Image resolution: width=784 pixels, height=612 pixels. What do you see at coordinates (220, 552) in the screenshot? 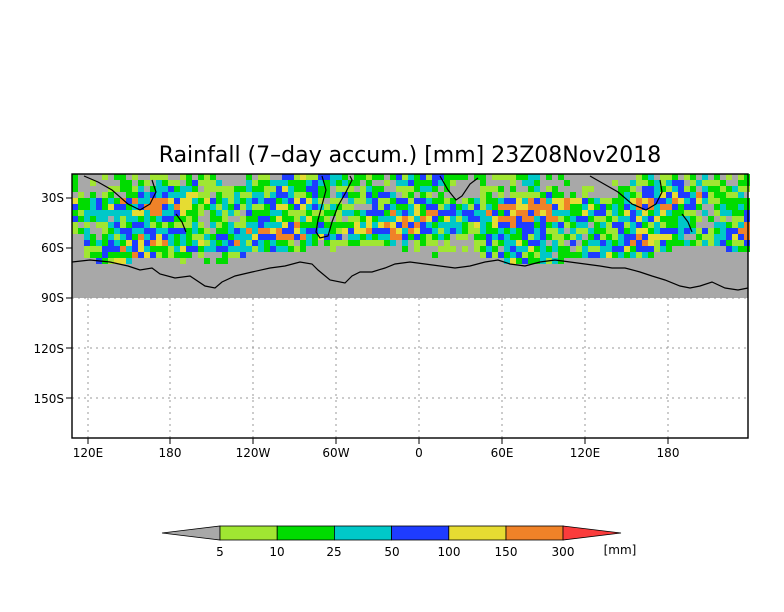
I see `legend-threshold-label: 5` at bounding box center [220, 552].